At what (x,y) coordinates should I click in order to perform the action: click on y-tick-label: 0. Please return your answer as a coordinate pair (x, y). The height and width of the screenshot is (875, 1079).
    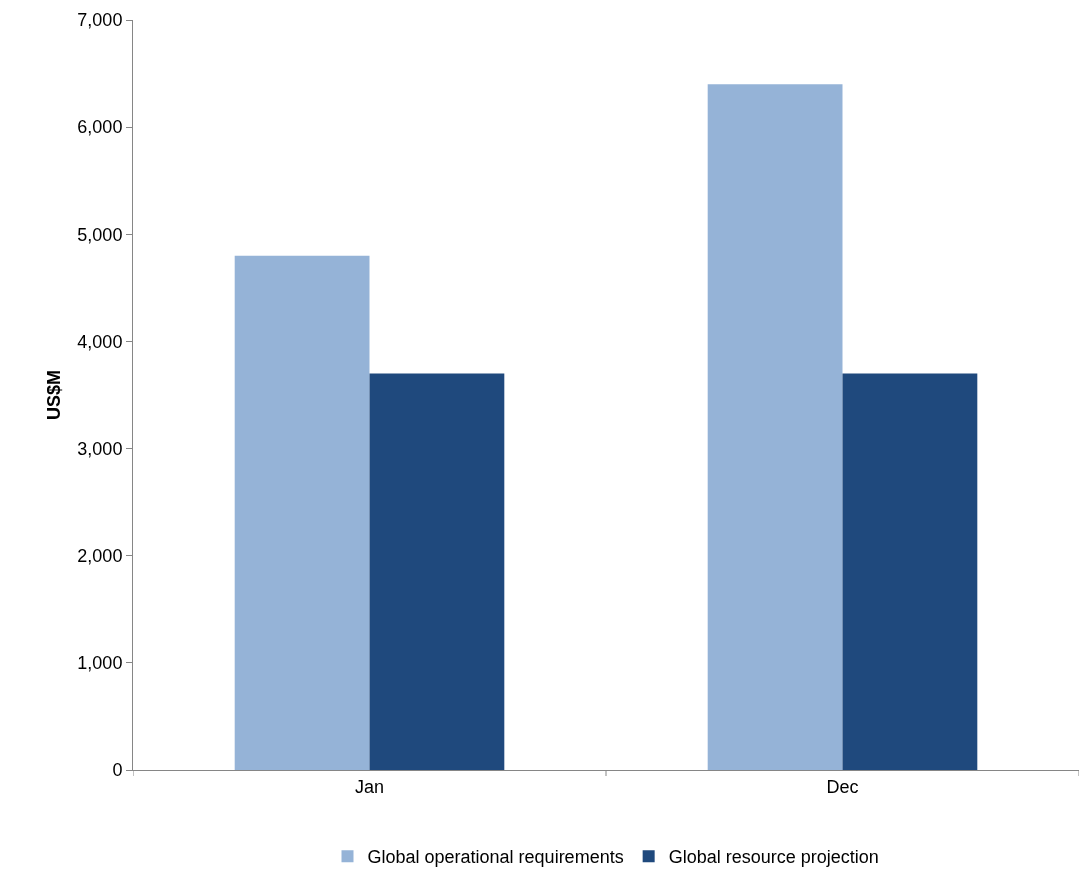
    Looking at the image, I should click on (117, 770).